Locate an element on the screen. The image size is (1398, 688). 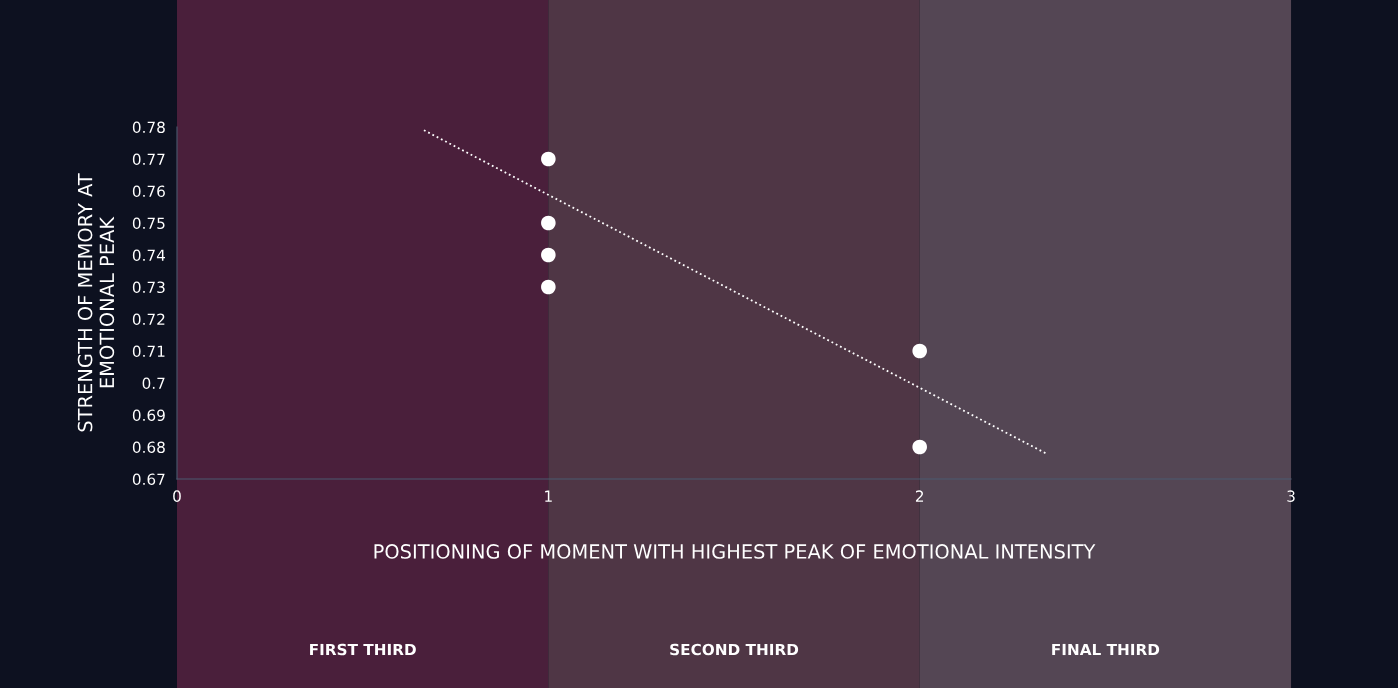
y-tick-label: 0.78 is located at coordinates (148, 127).